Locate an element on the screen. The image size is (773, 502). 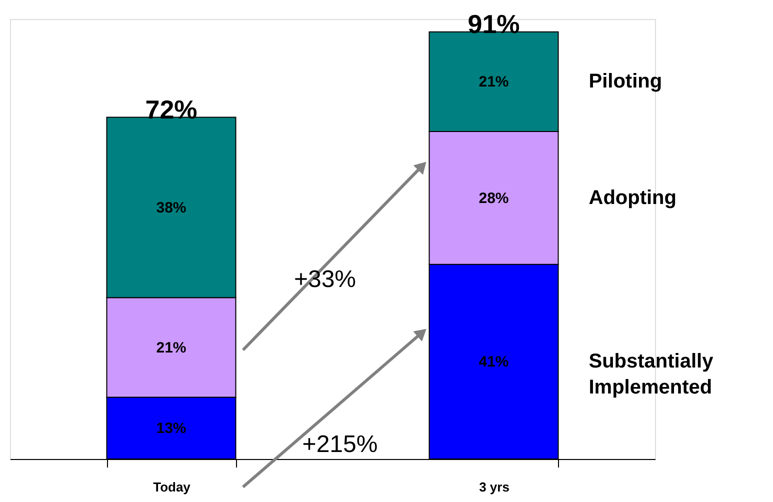
annotation: +215% is located at coordinates (340, 444).